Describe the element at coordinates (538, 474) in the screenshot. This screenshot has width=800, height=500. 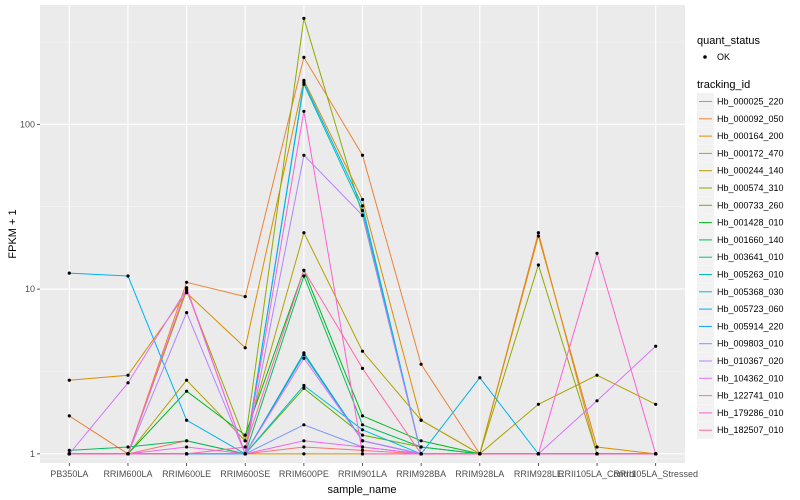
I see `x-tick-label: RRIM928LE` at that location.